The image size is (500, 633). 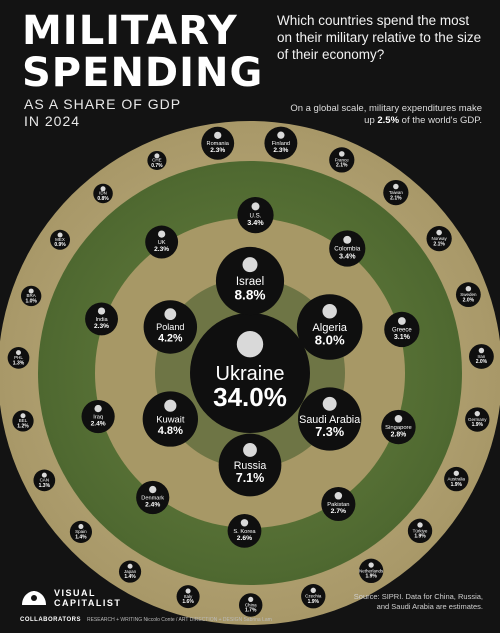 What do you see at coordinates (347, 249) in the screenshot?
I see `bubble-name-colombia: Colombia` at bounding box center [347, 249].